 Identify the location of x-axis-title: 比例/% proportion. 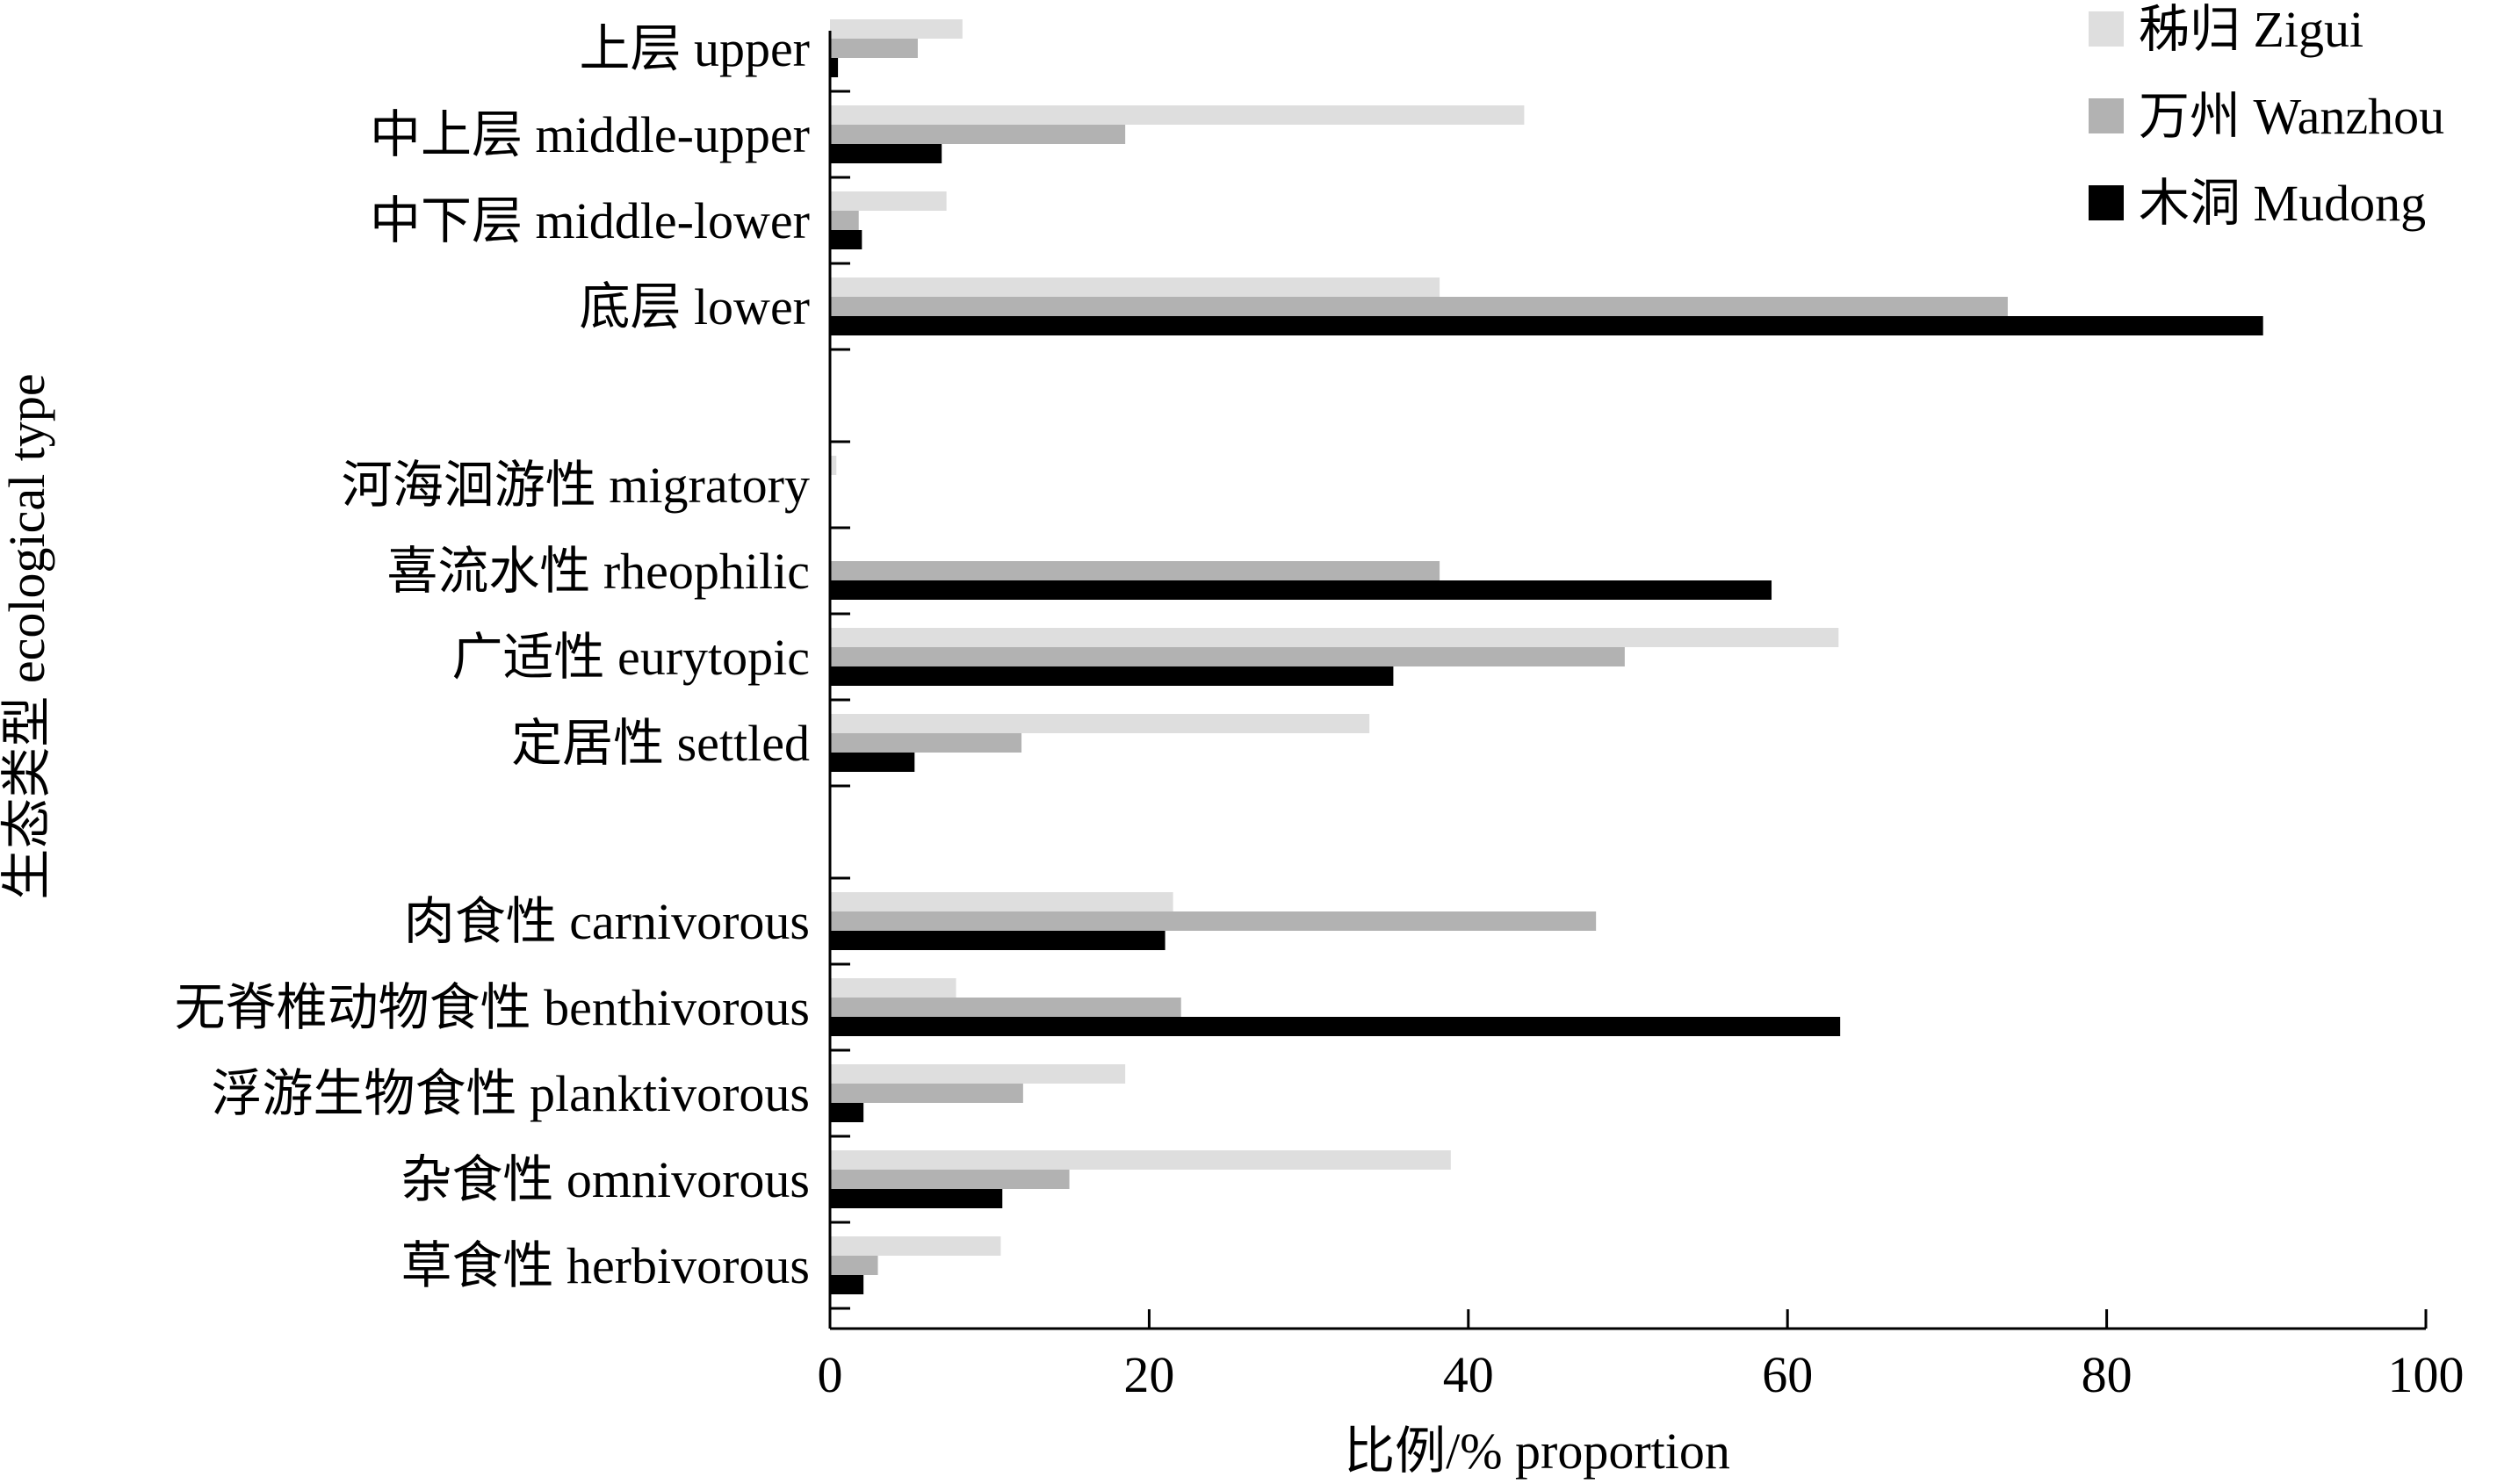
(1537, 1451).